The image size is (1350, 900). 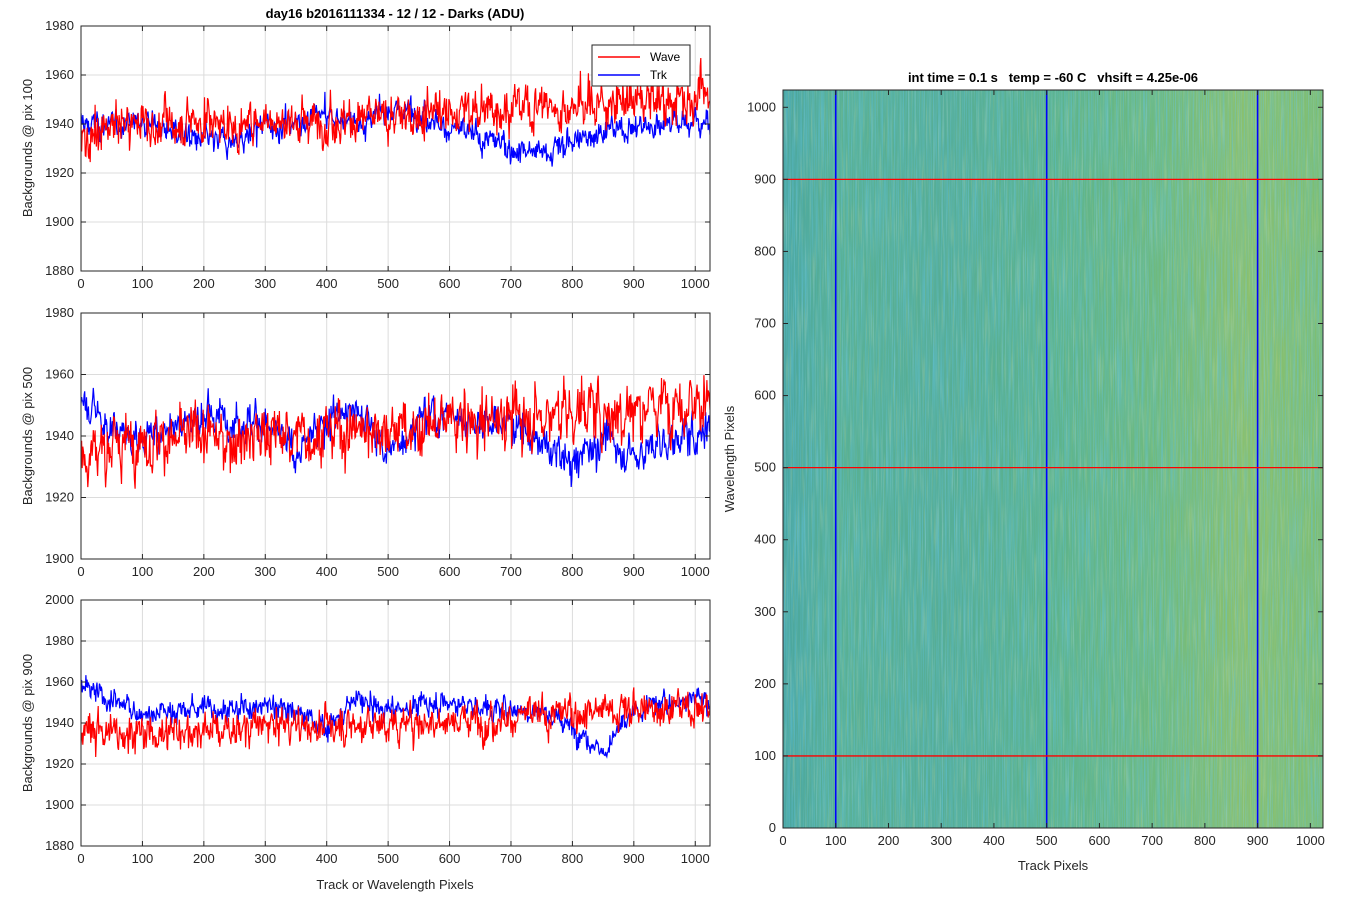 What do you see at coordinates (765, 539) in the screenshot?
I see `y-tick-label: 400` at bounding box center [765, 539].